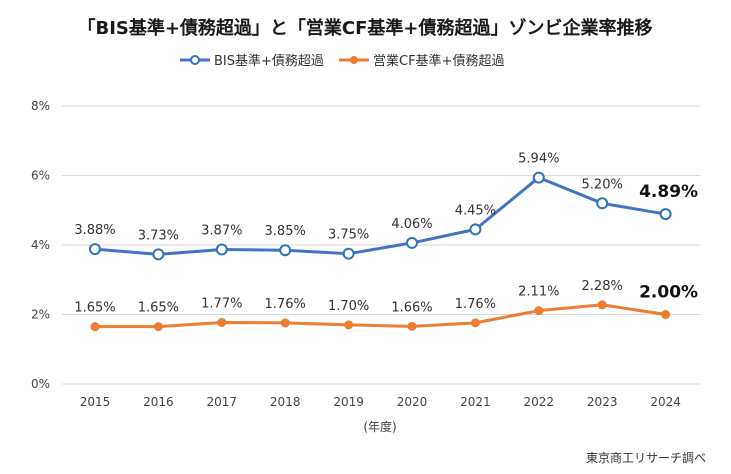  Describe the element at coordinates (602, 184) in the screenshot. I see `data-label: 5.20%` at that location.